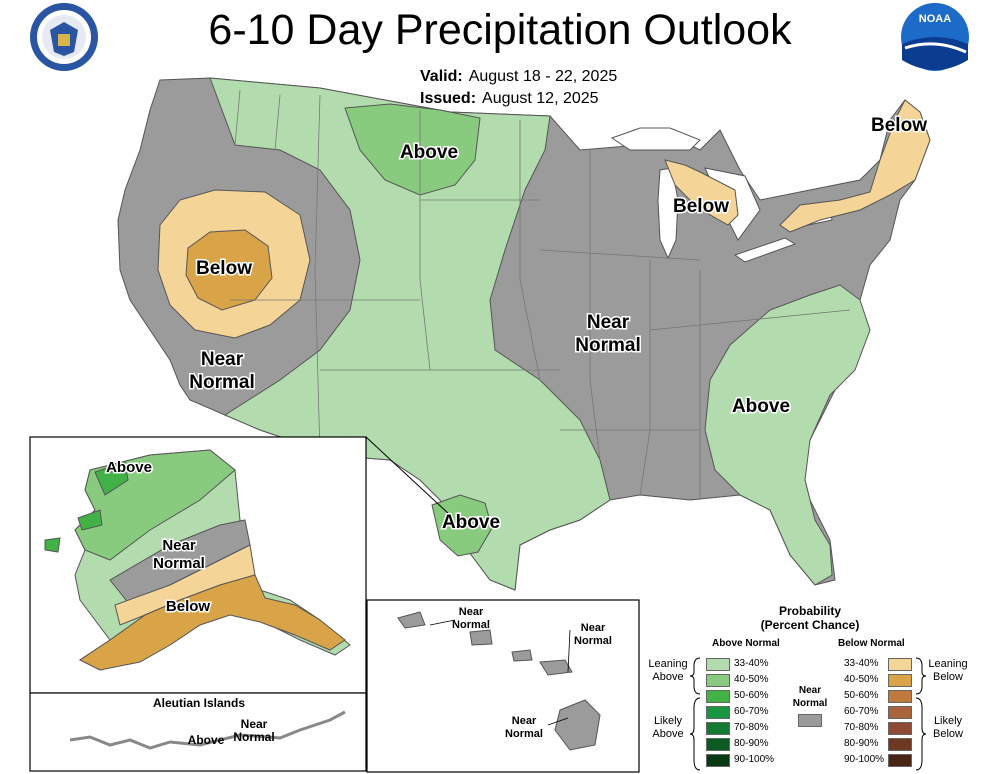 This screenshot has width=1000, height=774. Describe the element at coordinates (948, 727) in the screenshot. I see `legend-likely-below: Likely Below` at that location.